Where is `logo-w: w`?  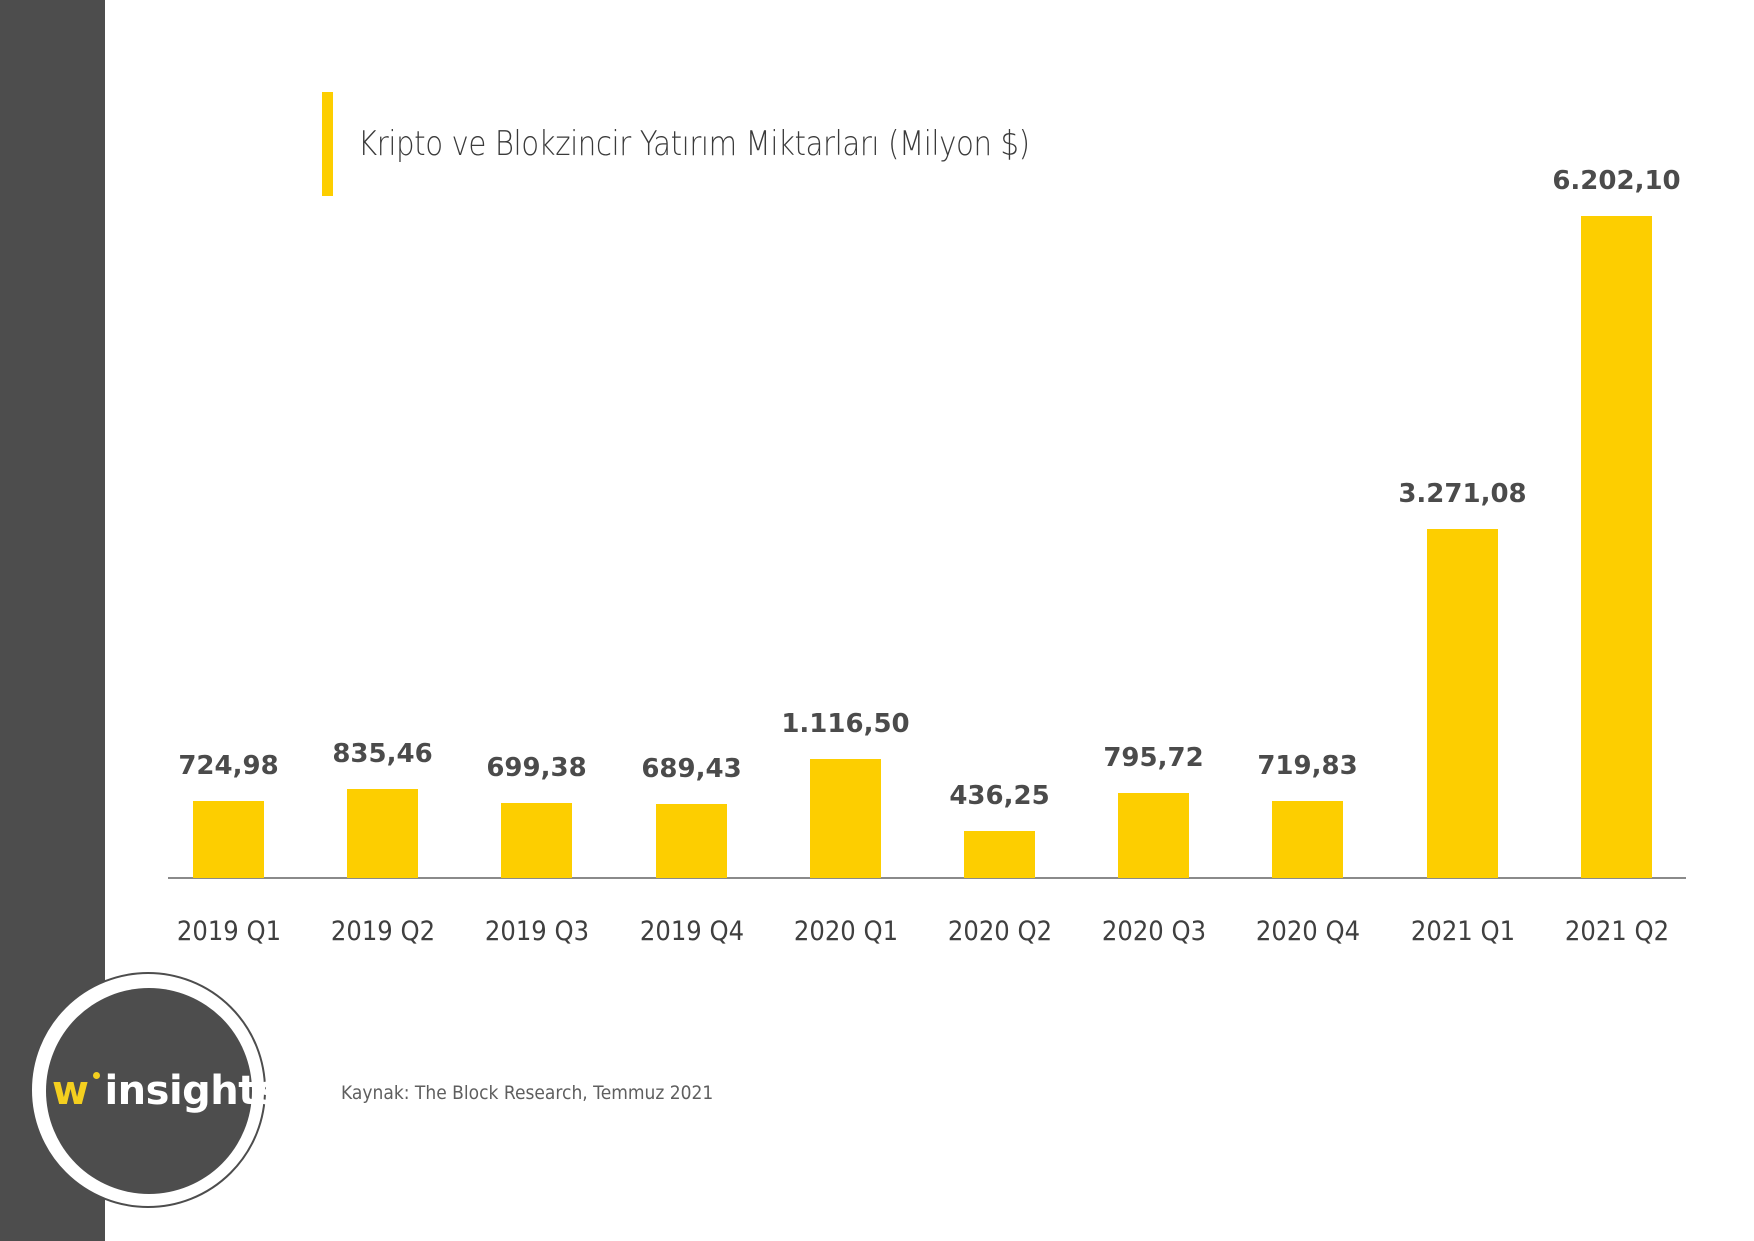 logo-w: w is located at coordinates (70, 1091).